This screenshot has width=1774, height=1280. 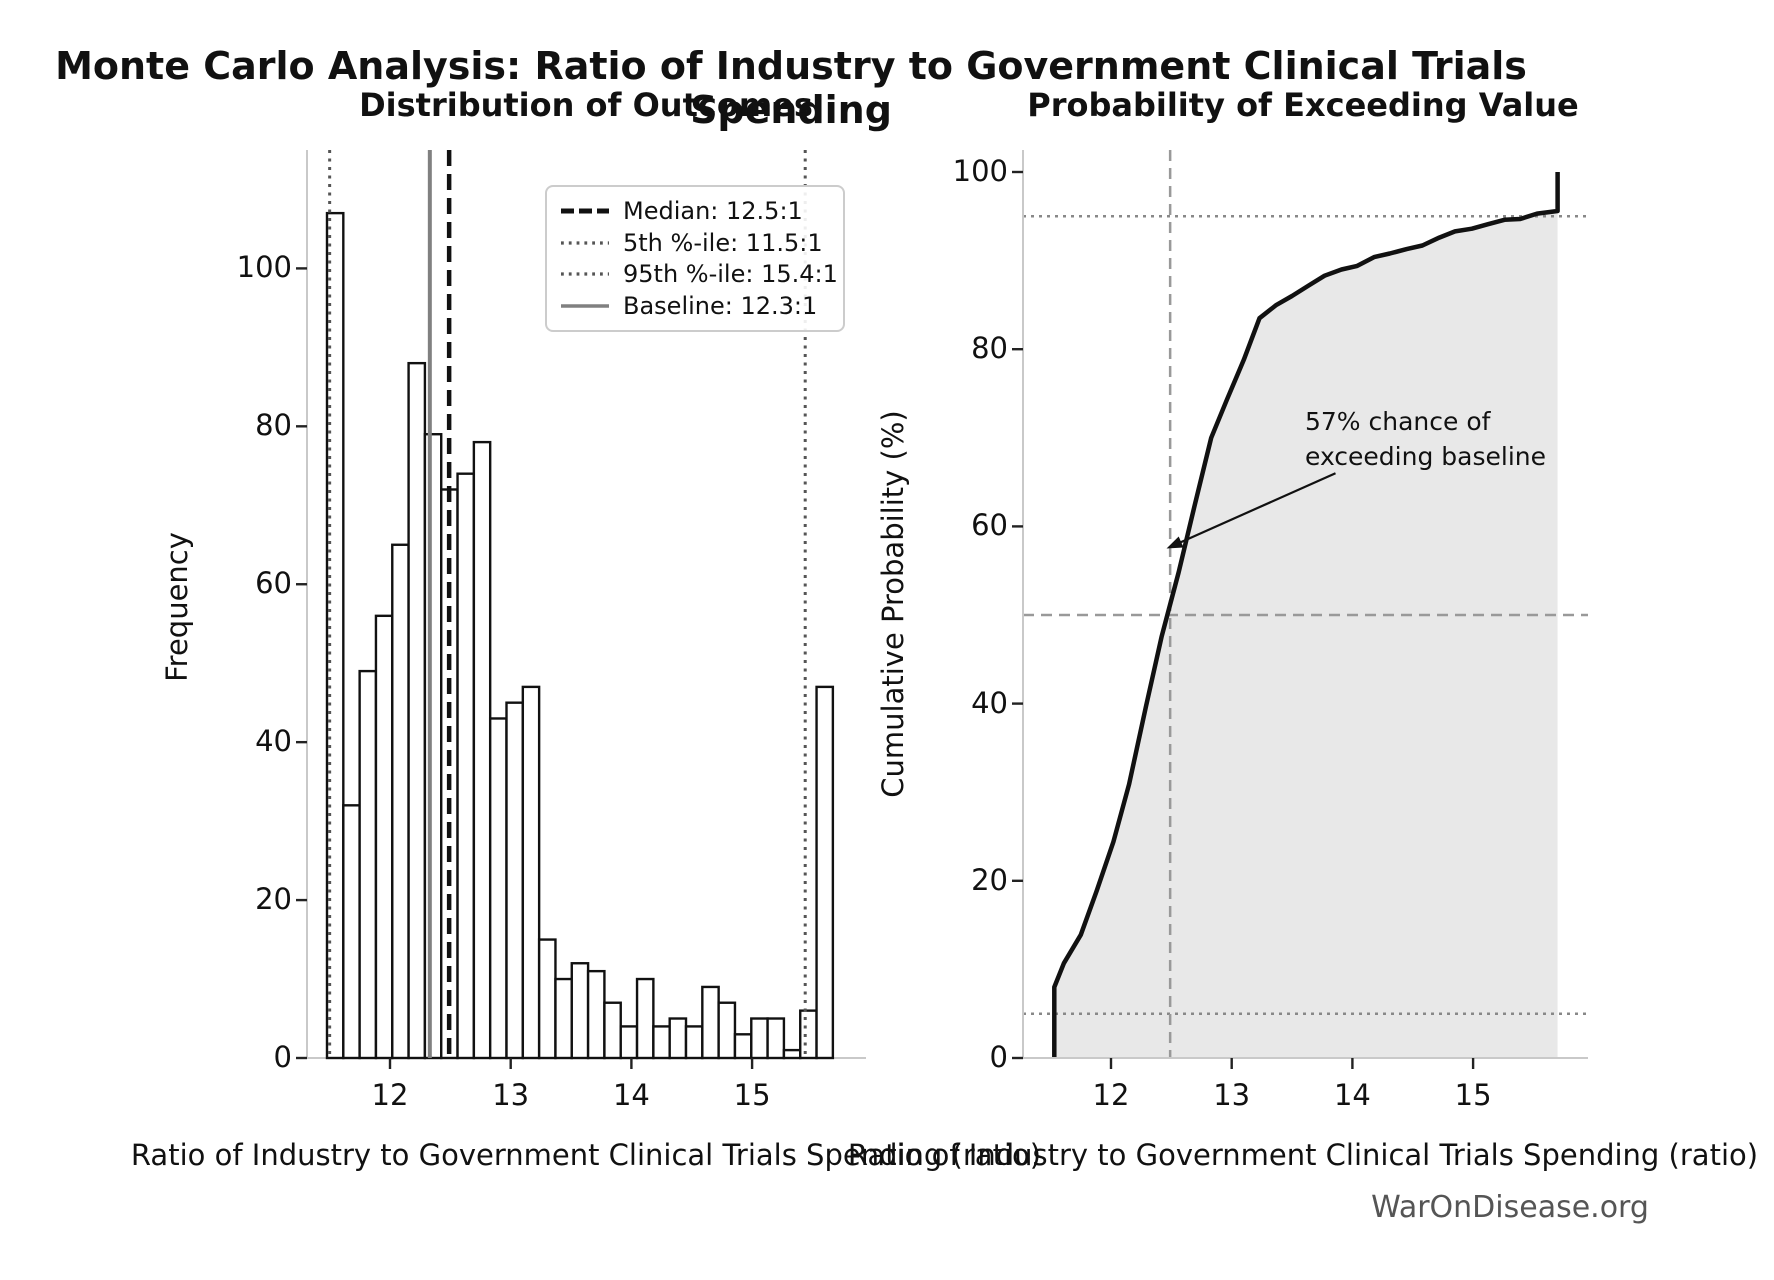 I want to click on cdf-panel-title: Probability of Exceeding Value, so click(x=1303, y=105).